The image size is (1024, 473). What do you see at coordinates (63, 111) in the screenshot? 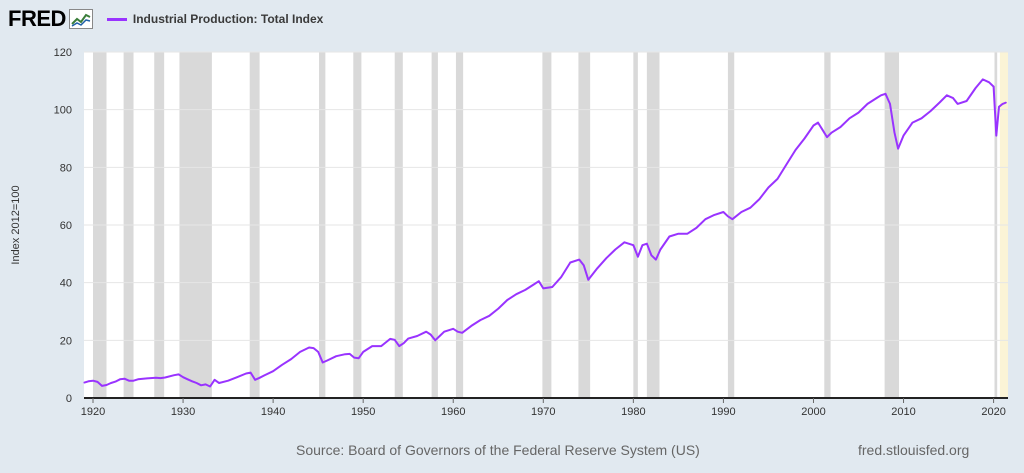
I see `y-tick-label: 100` at bounding box center [63, 111].